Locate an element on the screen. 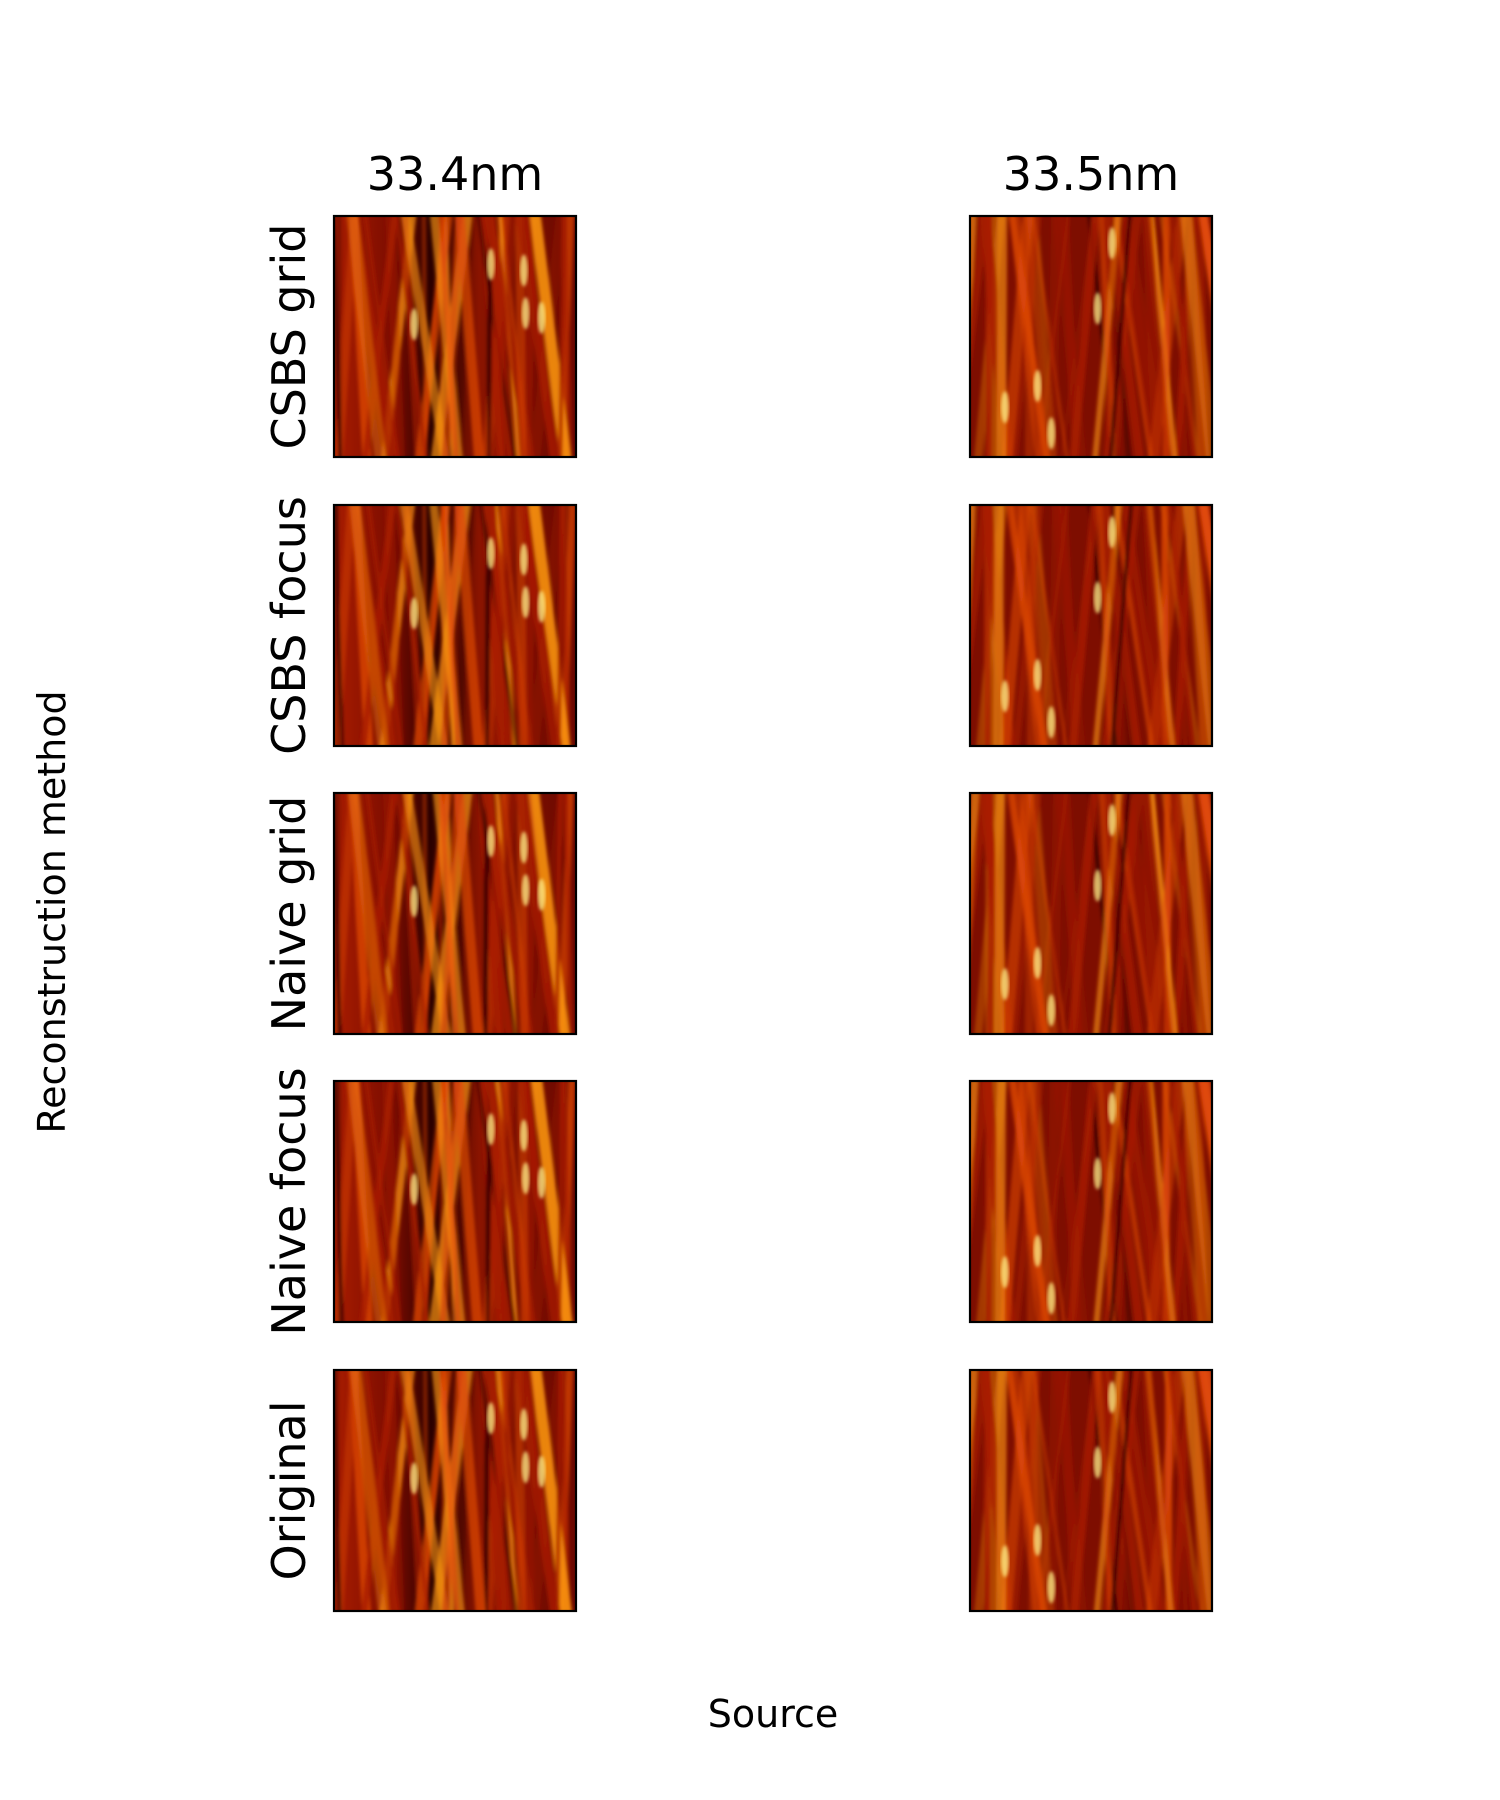 The width and height of the screenshot is (1500, 1800). column-title: 33.5nm is located at coordinates (1091, 174).